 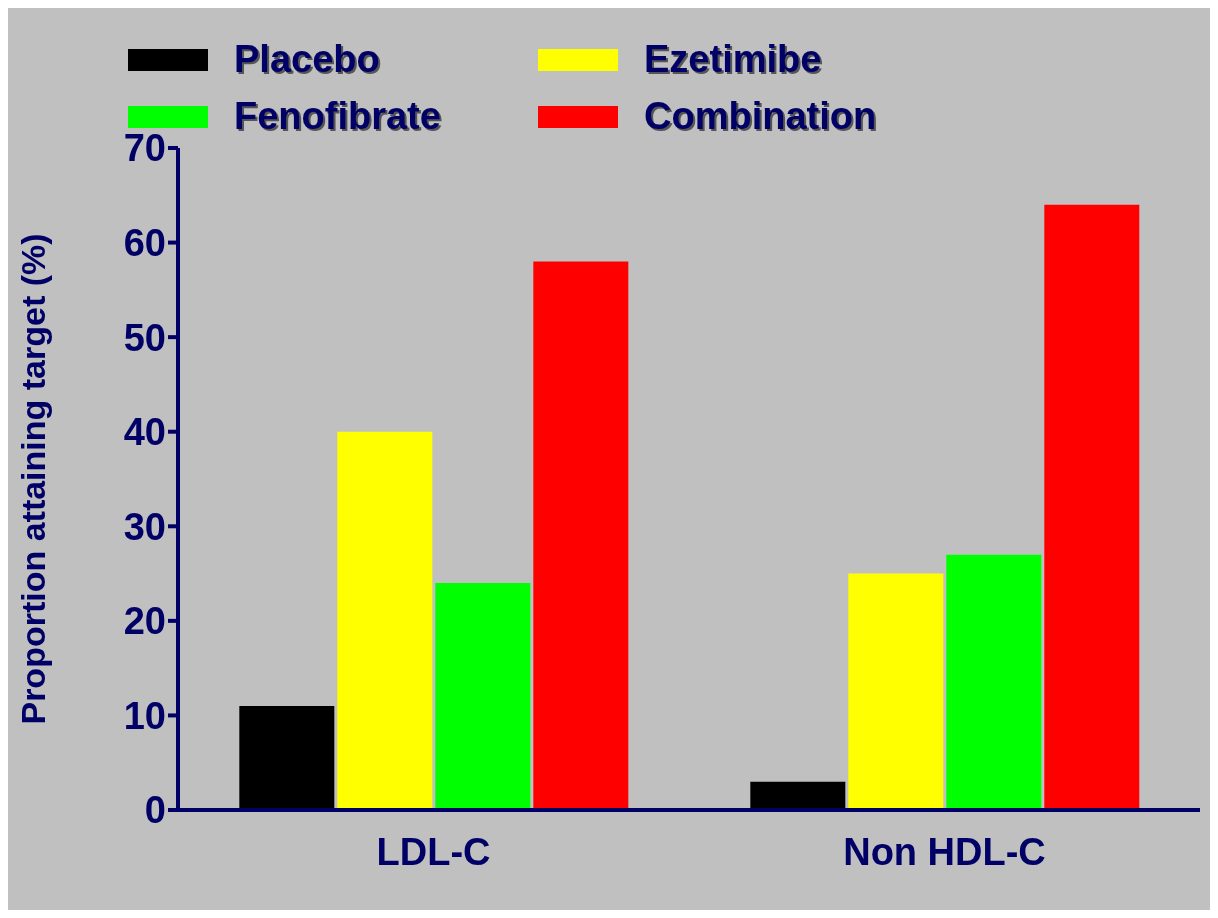 What do you see at coordinates (307, 59) in the screenshot?
I see `legend-label: Placebo` at bounding box center [307, 59].